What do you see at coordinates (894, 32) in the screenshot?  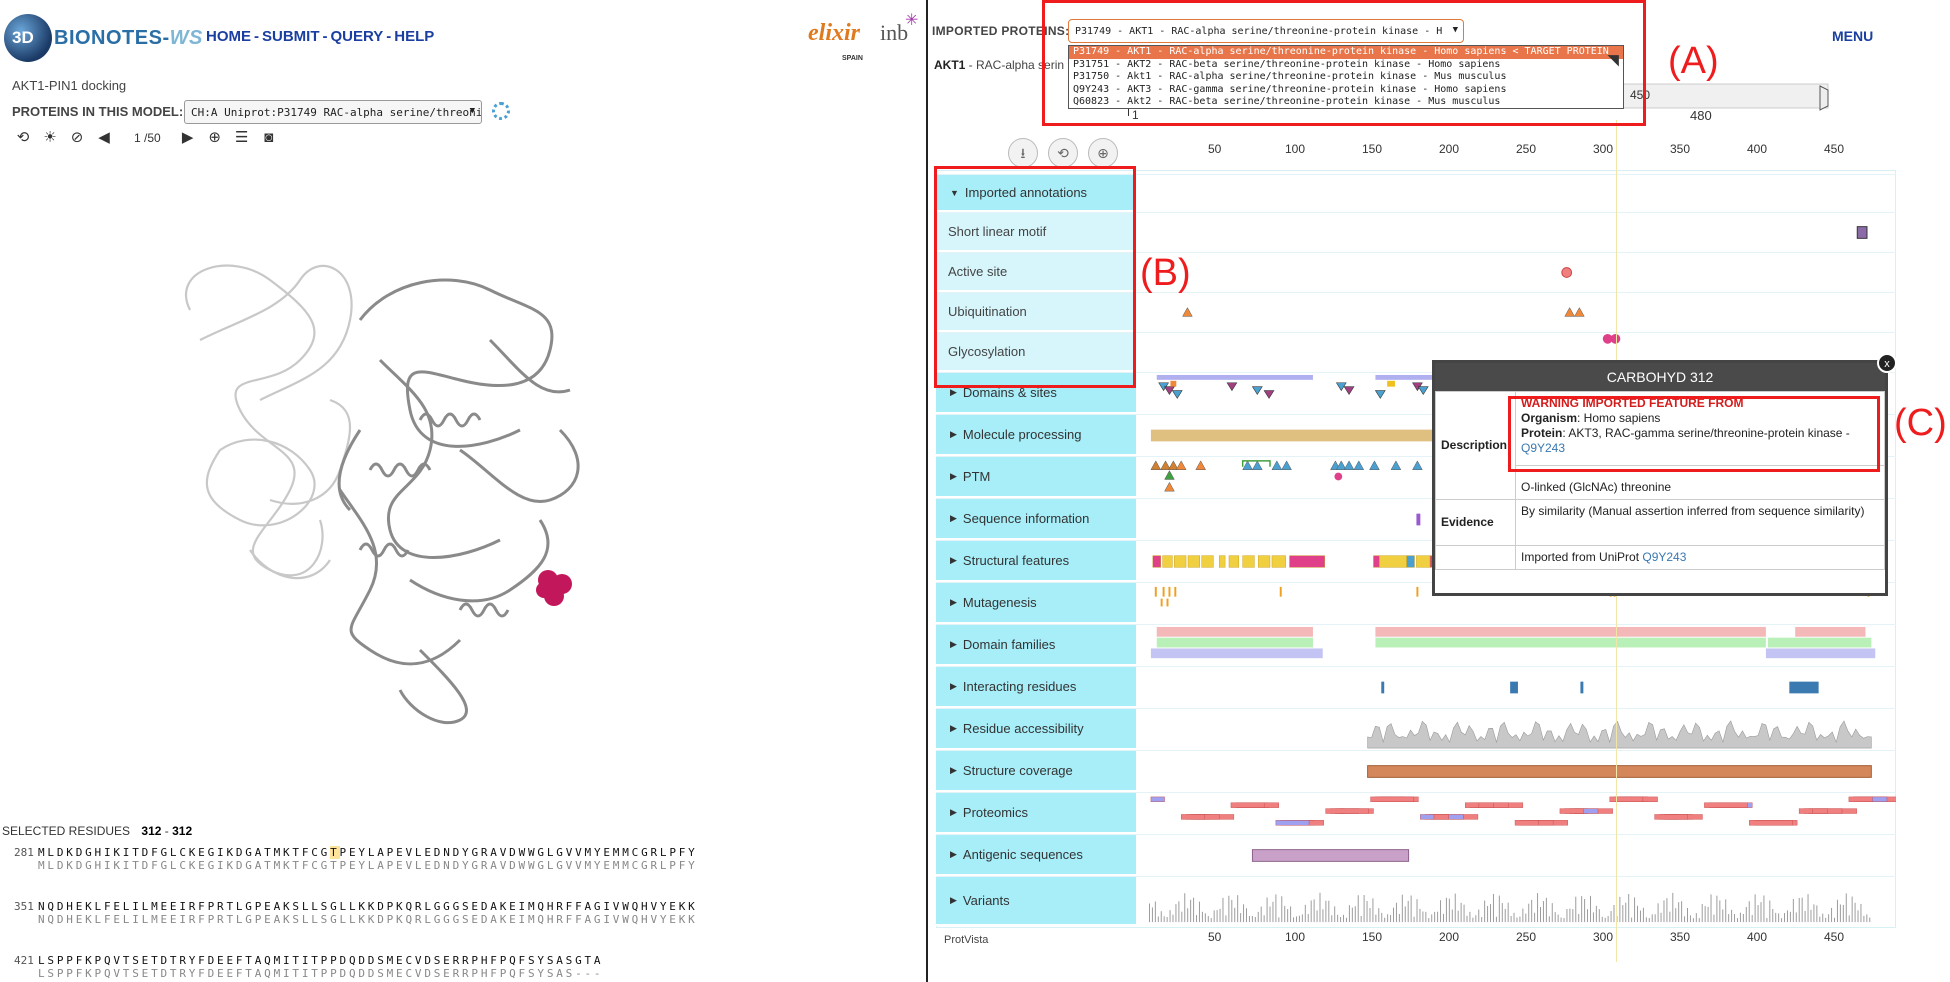 I see `inb-logo: inb` at bounding box center [894, 32].